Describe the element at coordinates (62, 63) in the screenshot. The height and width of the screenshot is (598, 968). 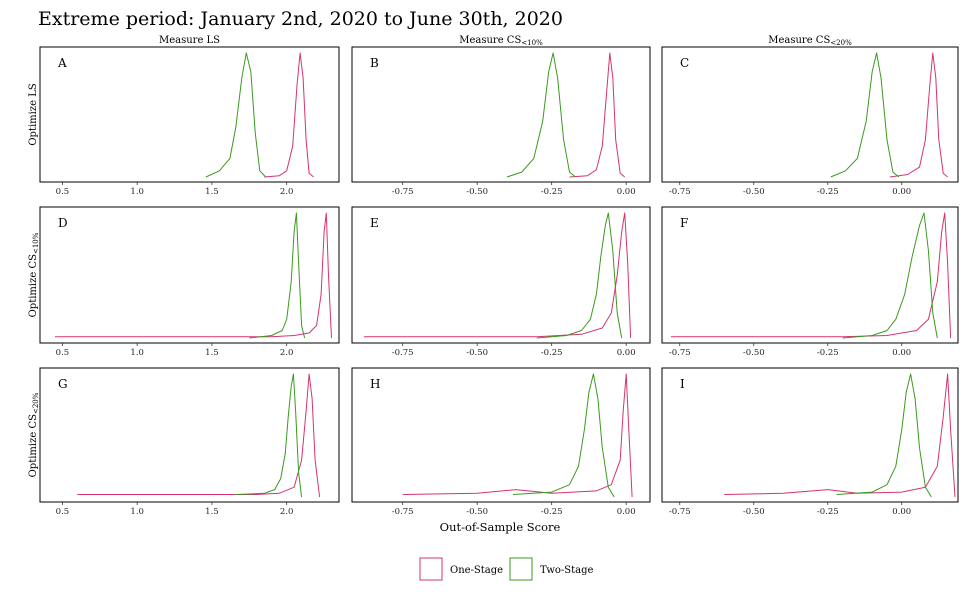
I see `panel-label: A` at that location.